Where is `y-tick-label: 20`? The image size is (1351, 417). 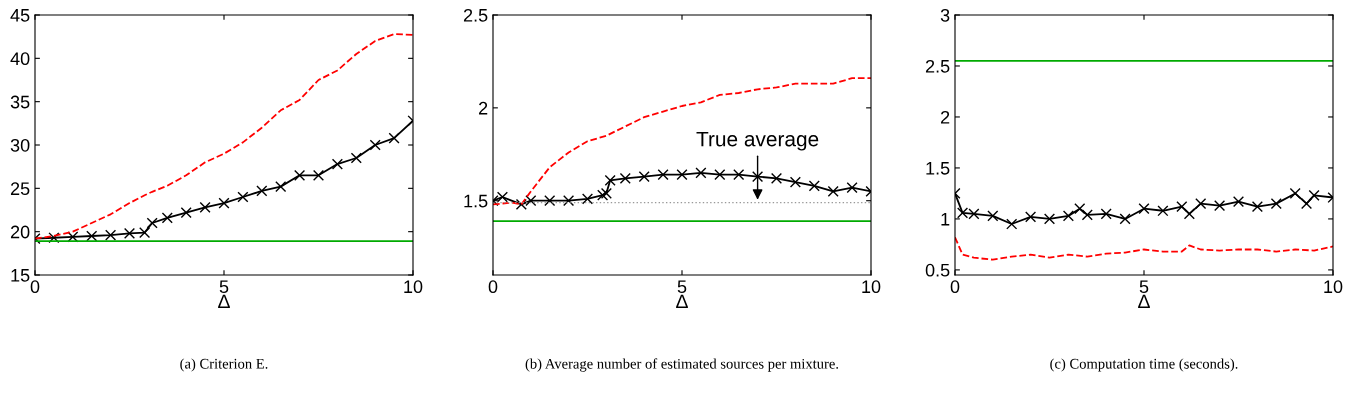 y-tick-label: 20 is located at coordinates (20, 232).